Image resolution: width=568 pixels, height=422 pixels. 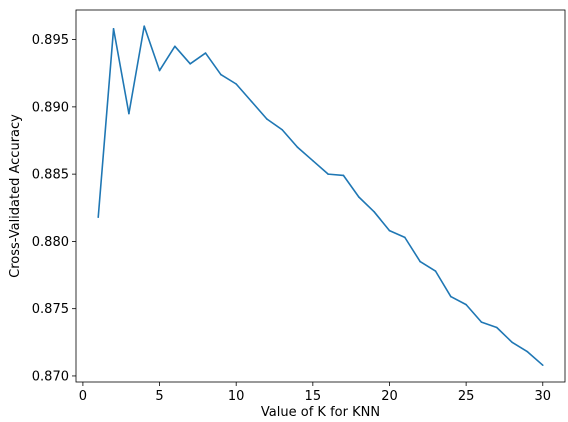 I want to click on x-tick-label: 25, so click(x=466, y=396).